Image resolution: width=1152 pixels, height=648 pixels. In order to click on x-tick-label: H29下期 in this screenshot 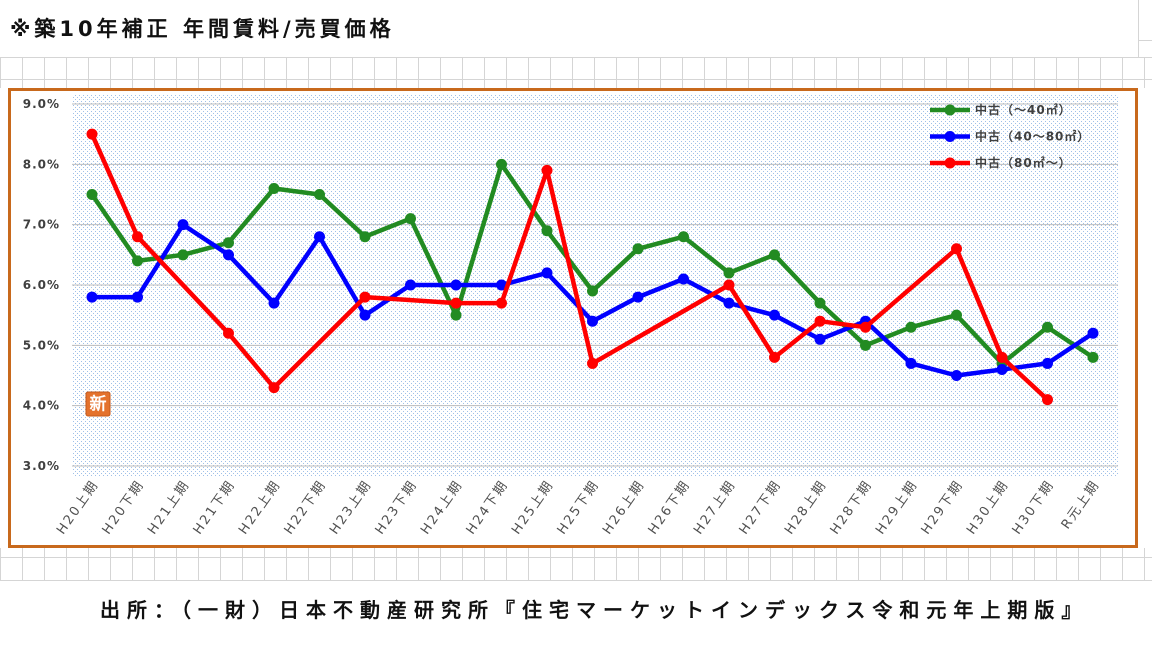, I will do `click(943, 508)`.